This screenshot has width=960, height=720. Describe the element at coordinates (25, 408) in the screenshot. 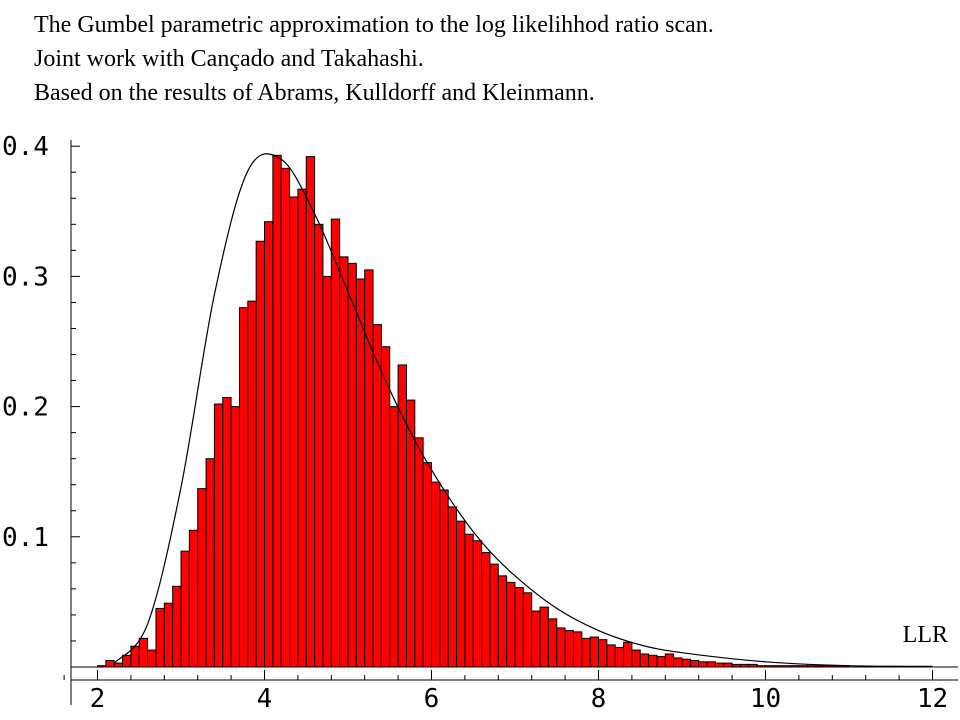

I see `y-tick-label: 0.2` at that location.